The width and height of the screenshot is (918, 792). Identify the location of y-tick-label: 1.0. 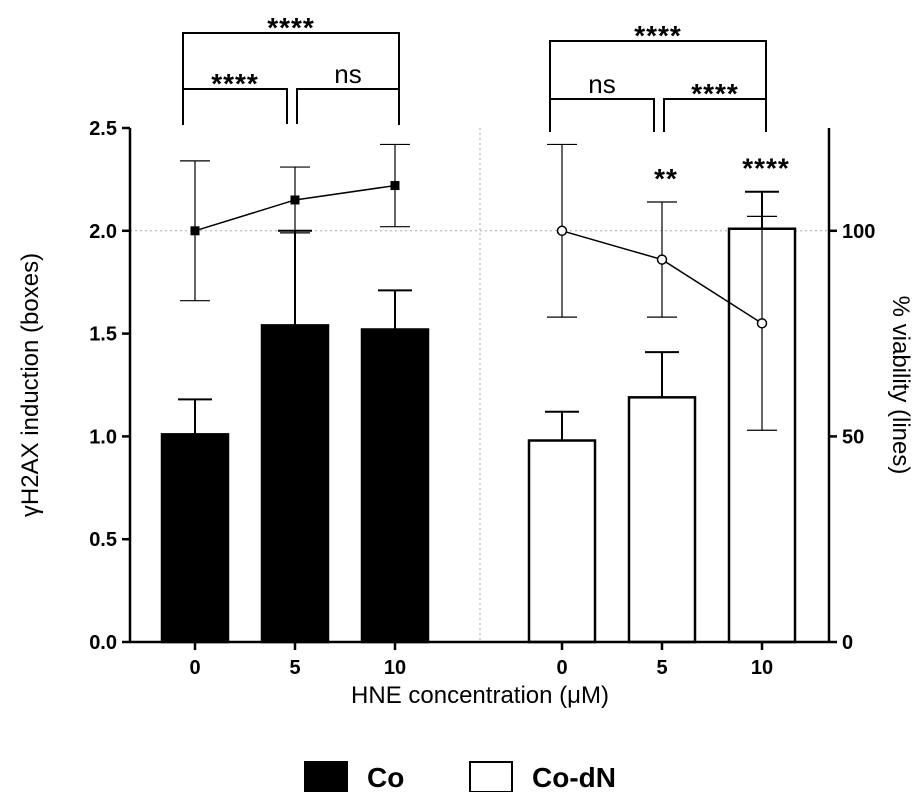
(103, 437).